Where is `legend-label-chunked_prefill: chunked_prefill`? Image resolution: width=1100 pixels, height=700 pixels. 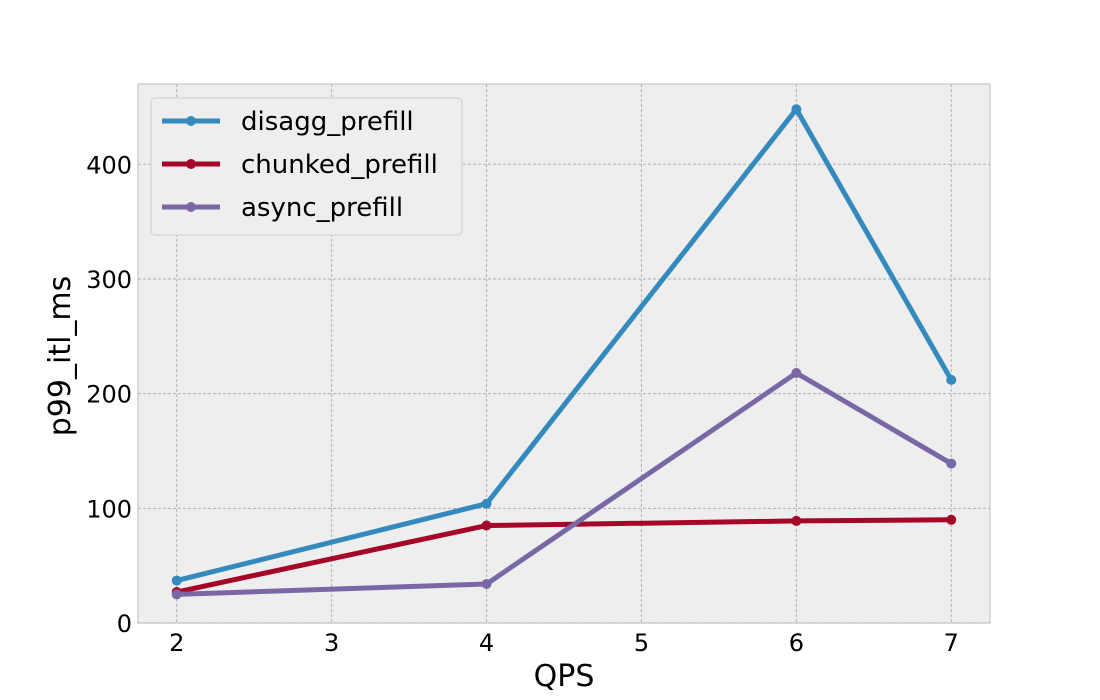
legend-label-chunked_prefill: chunked_prefill is located at coordinates (339, 165).